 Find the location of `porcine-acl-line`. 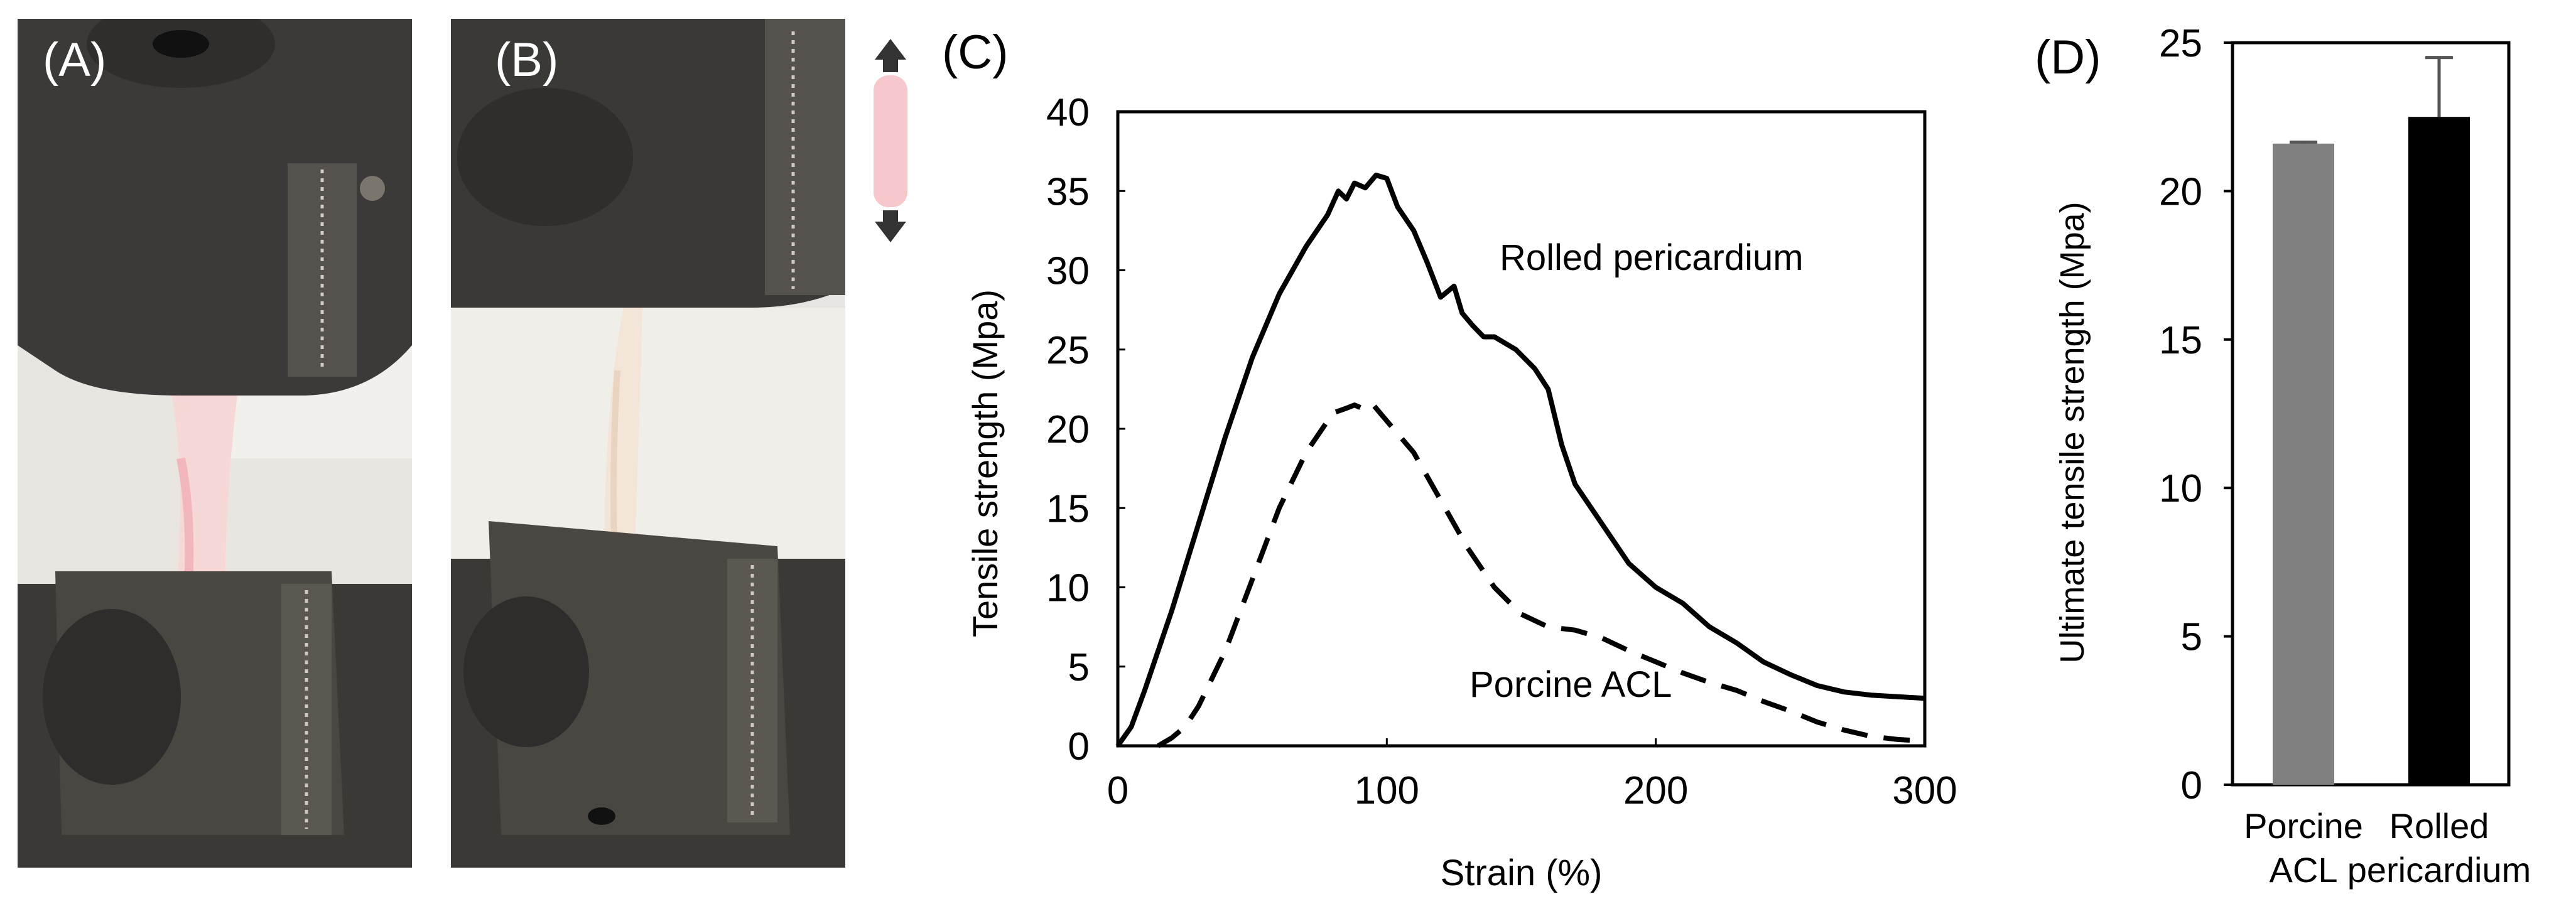

porcine-acl-line is located at coordinates (1541, 575).